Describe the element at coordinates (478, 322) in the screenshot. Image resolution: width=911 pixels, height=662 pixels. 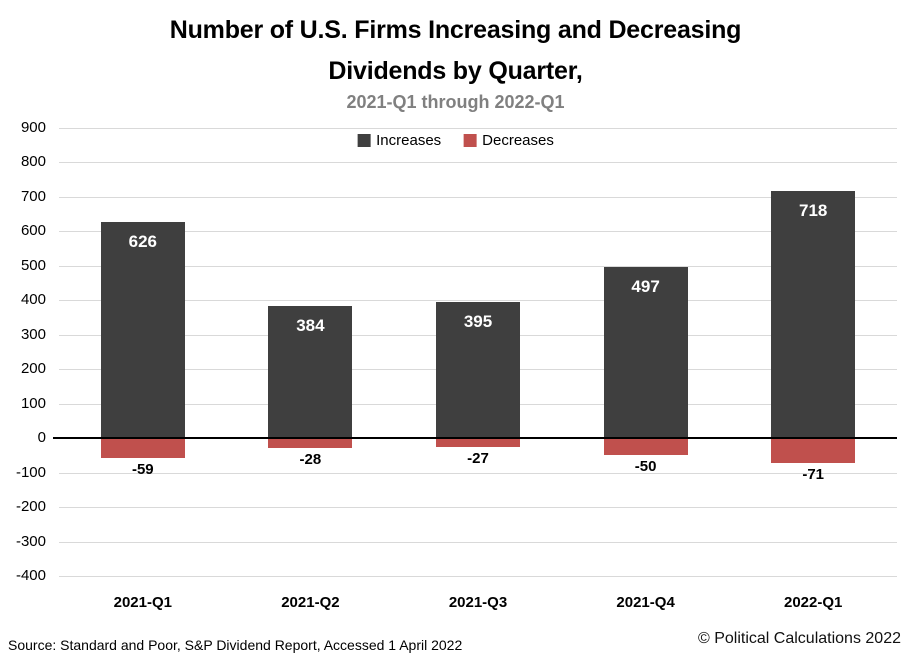
I see `bar-value-label-increases-2021-Q3: 395` at that location.